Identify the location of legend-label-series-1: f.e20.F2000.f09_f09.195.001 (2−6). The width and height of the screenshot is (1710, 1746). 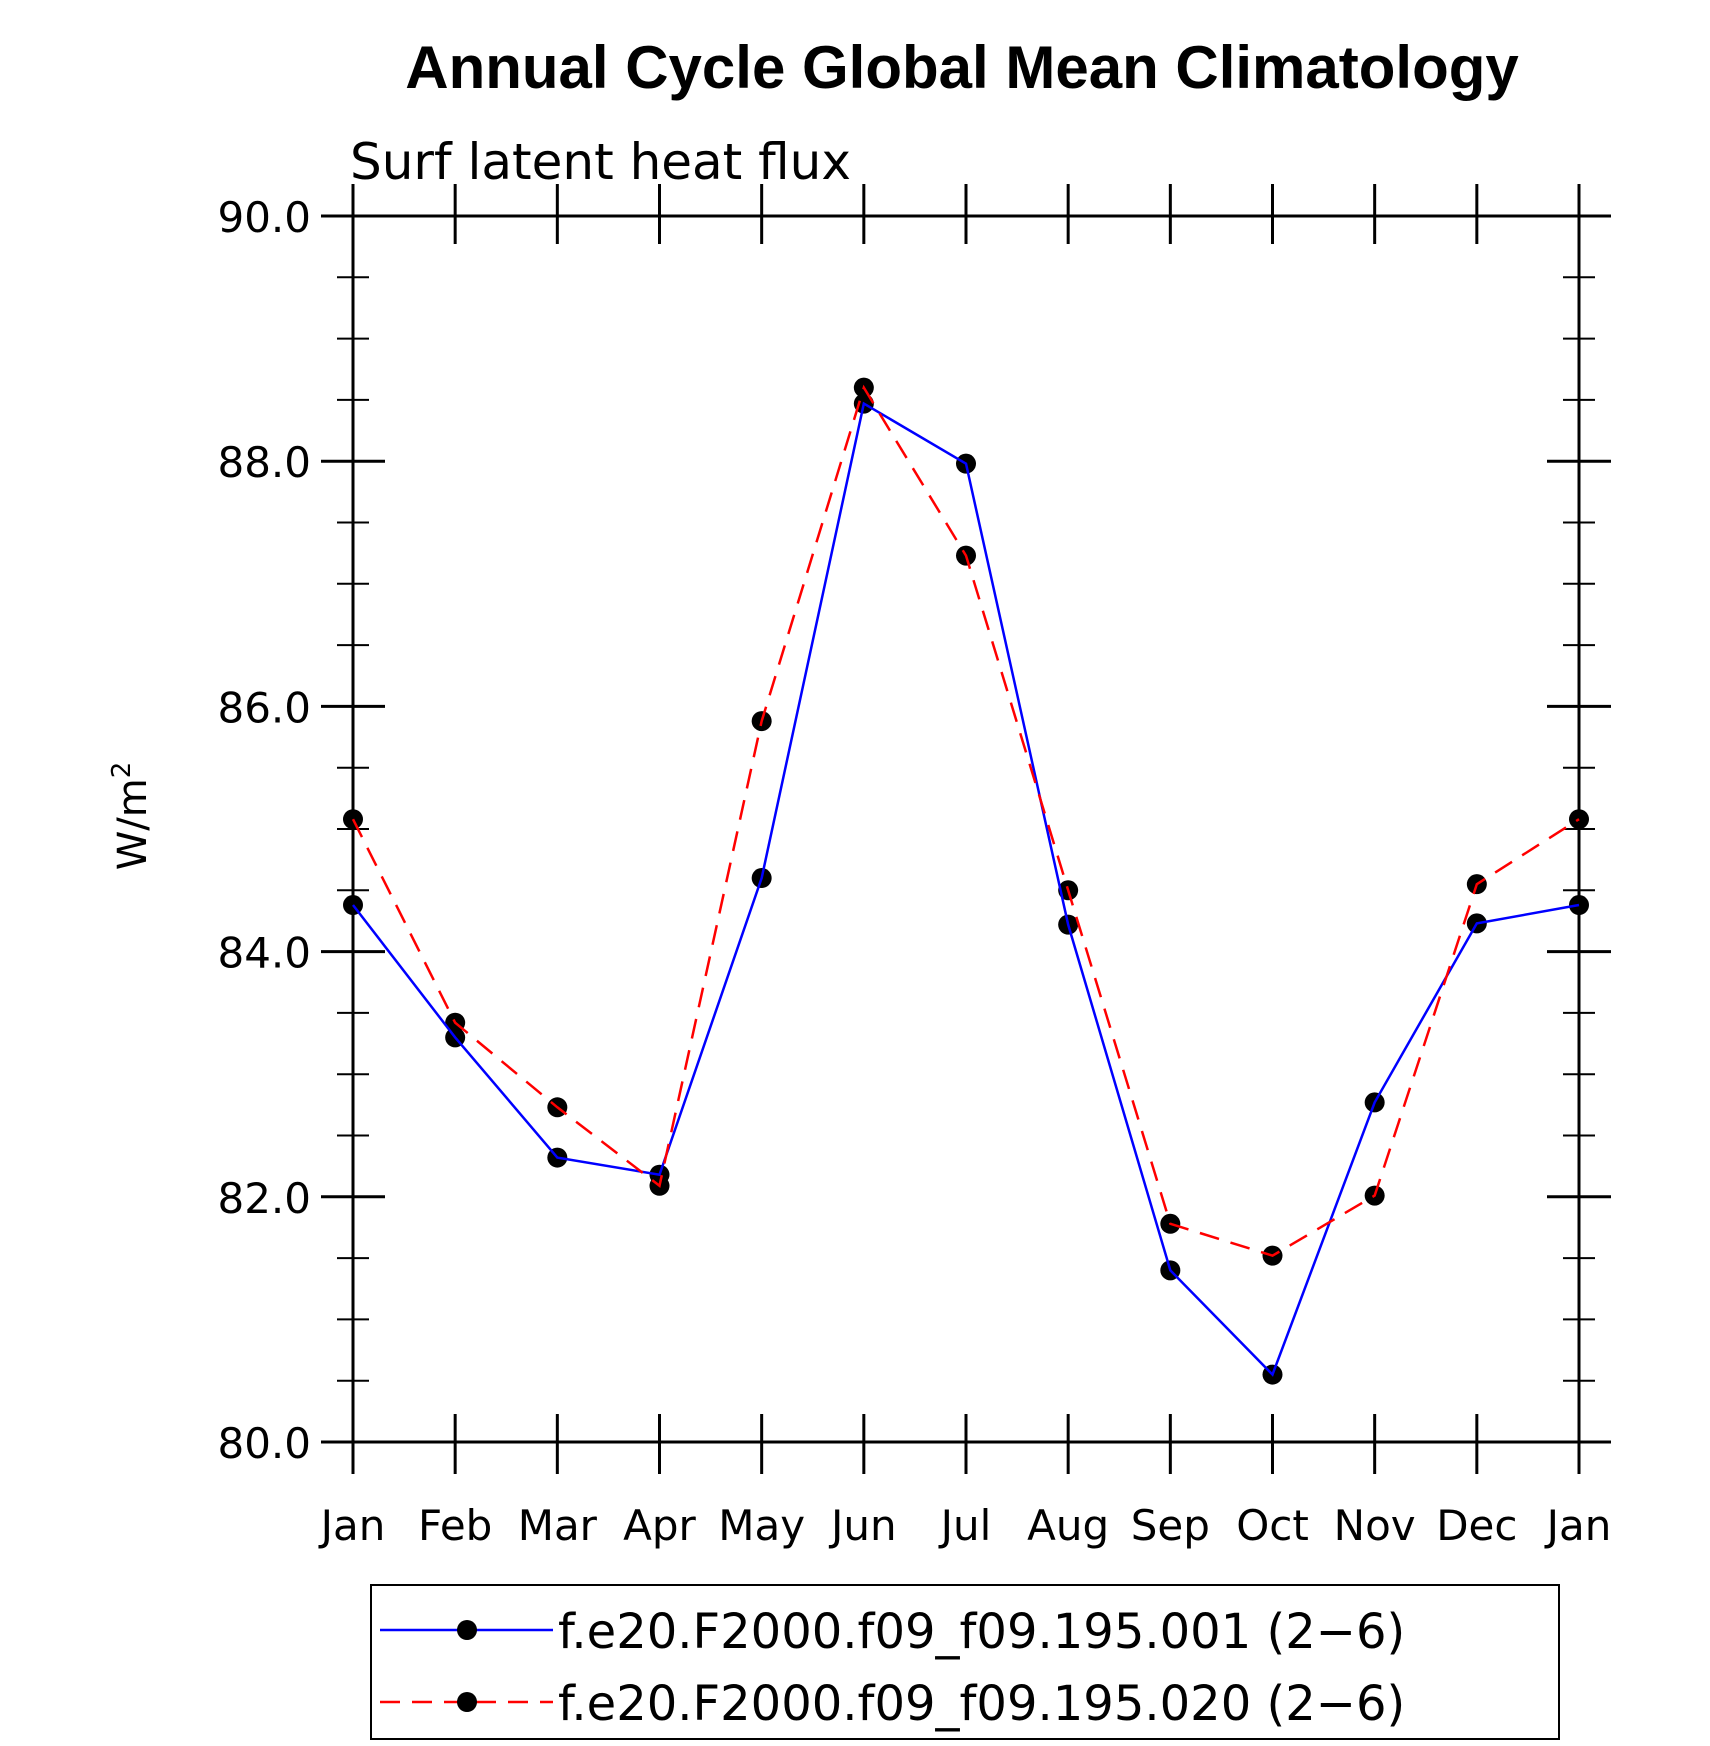
(981, 1632).